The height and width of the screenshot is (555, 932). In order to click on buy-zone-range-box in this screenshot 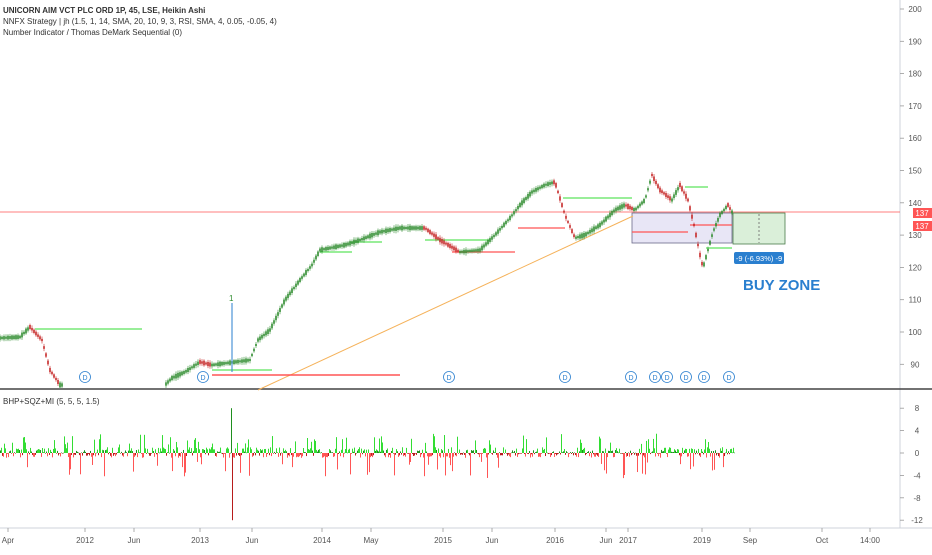, I will do `click(682, 228)`.